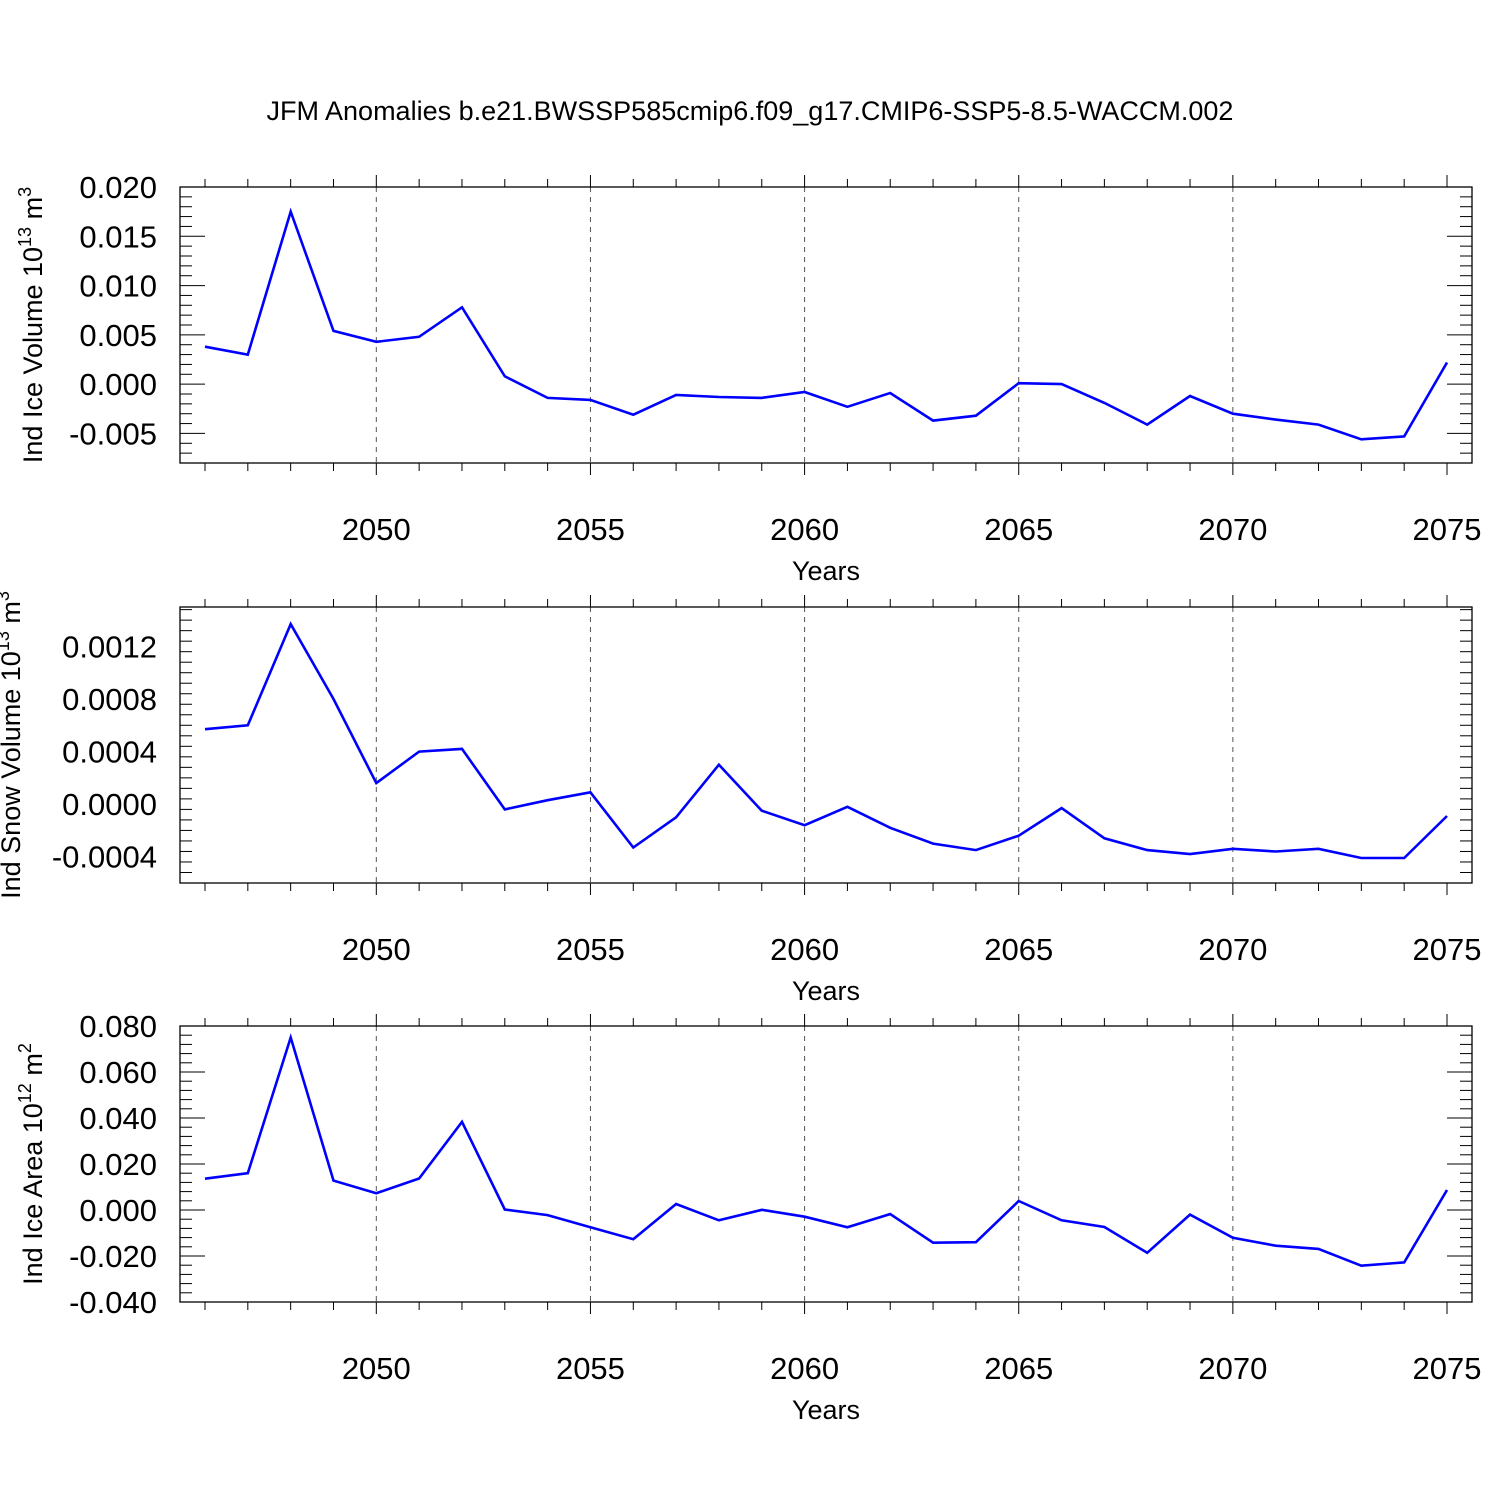 The image size is (1500, 1500). Describe the element at coordinates (118, 1072) in the screenshot. I see `y-tick-label: 0.060` at that location.